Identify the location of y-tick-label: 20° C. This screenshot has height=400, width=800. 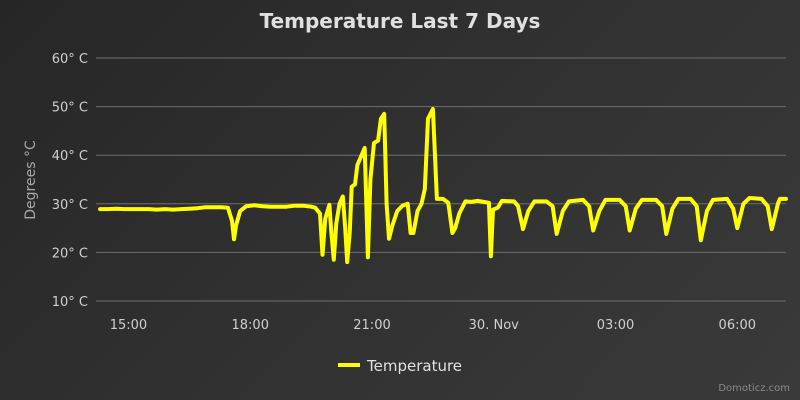
(70, 253).